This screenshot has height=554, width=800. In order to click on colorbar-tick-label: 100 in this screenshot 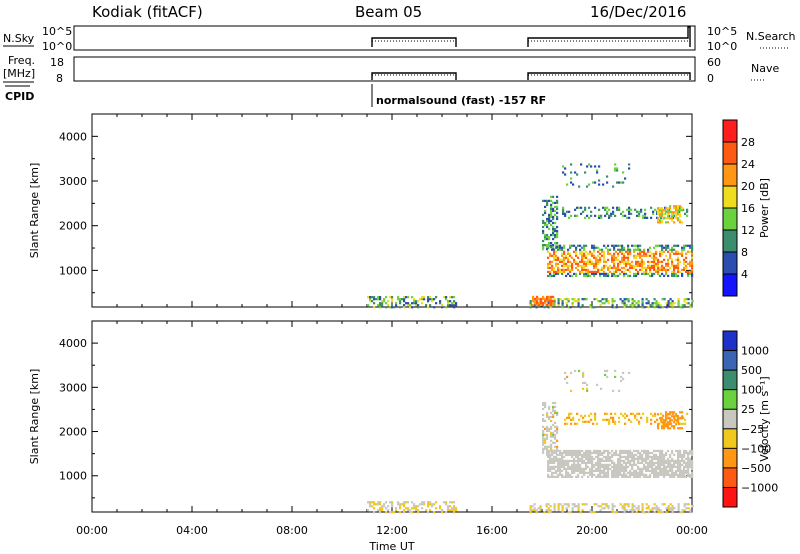, I will do `click(751, 390)`.